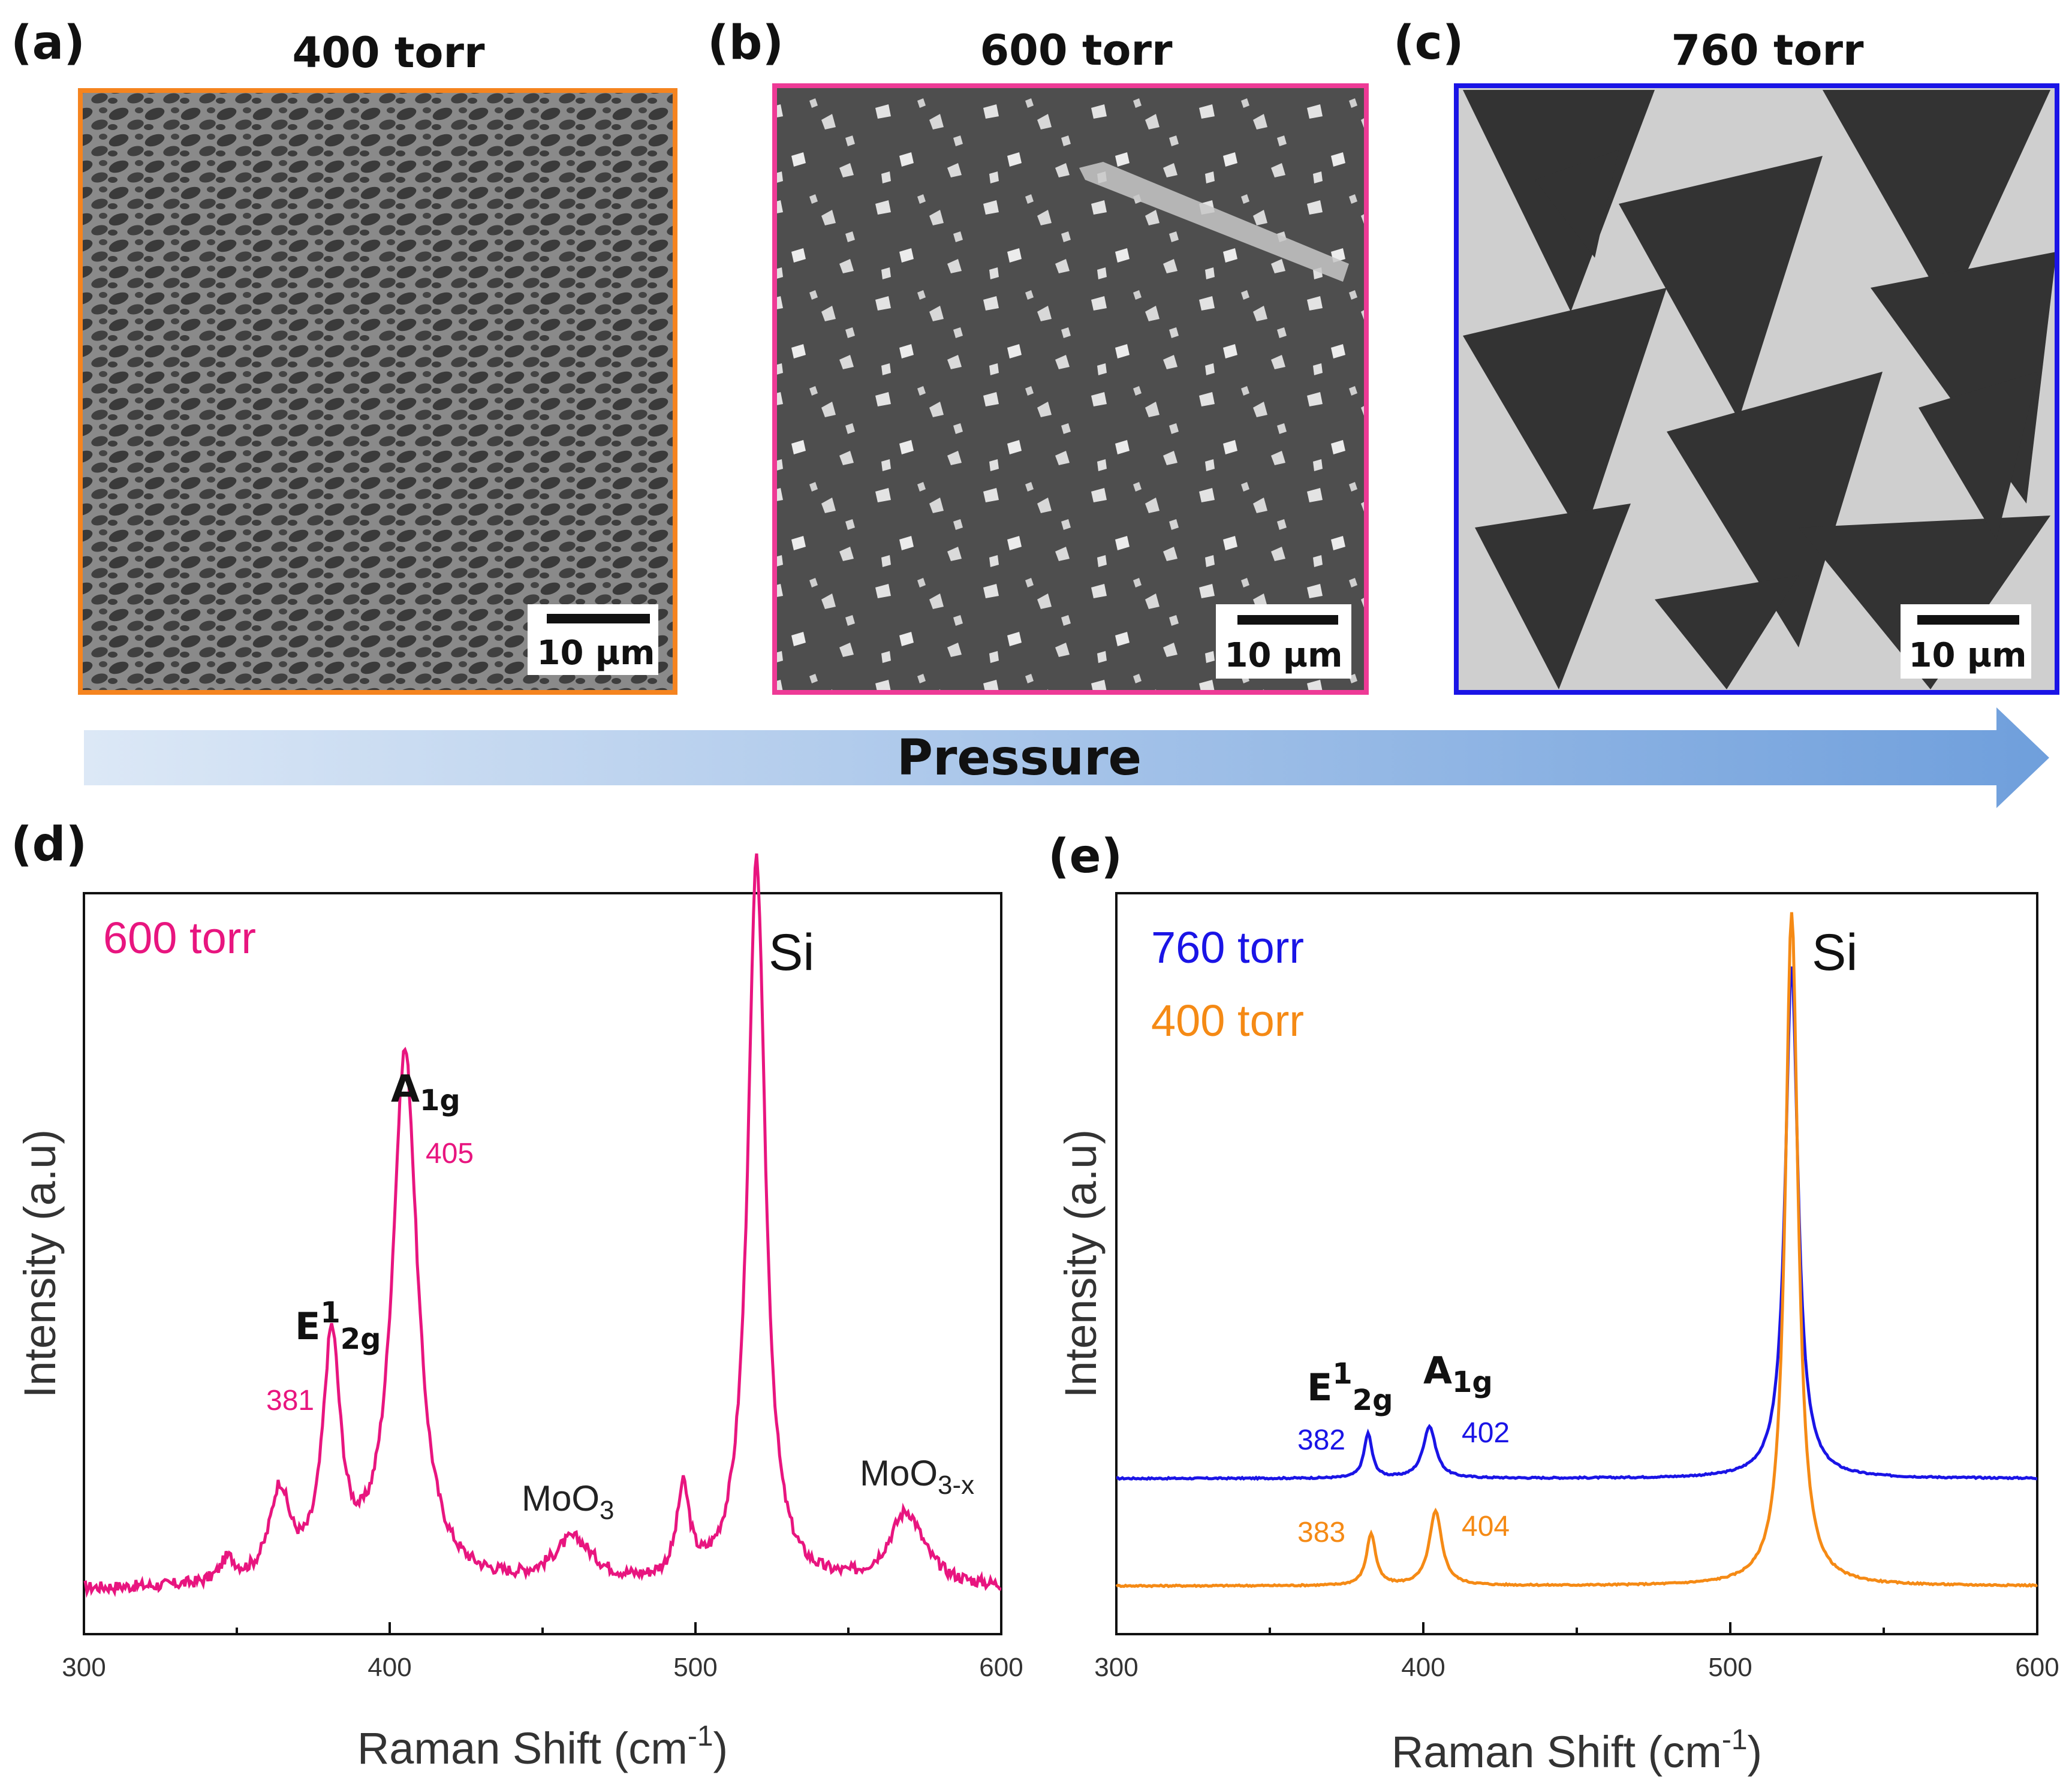 This screenshot has height=1787, width=2072. What do you see at coordinates (308, 1326) in the screenshot?
I see `e2g-main: E` at bounding box center [308, 1326].